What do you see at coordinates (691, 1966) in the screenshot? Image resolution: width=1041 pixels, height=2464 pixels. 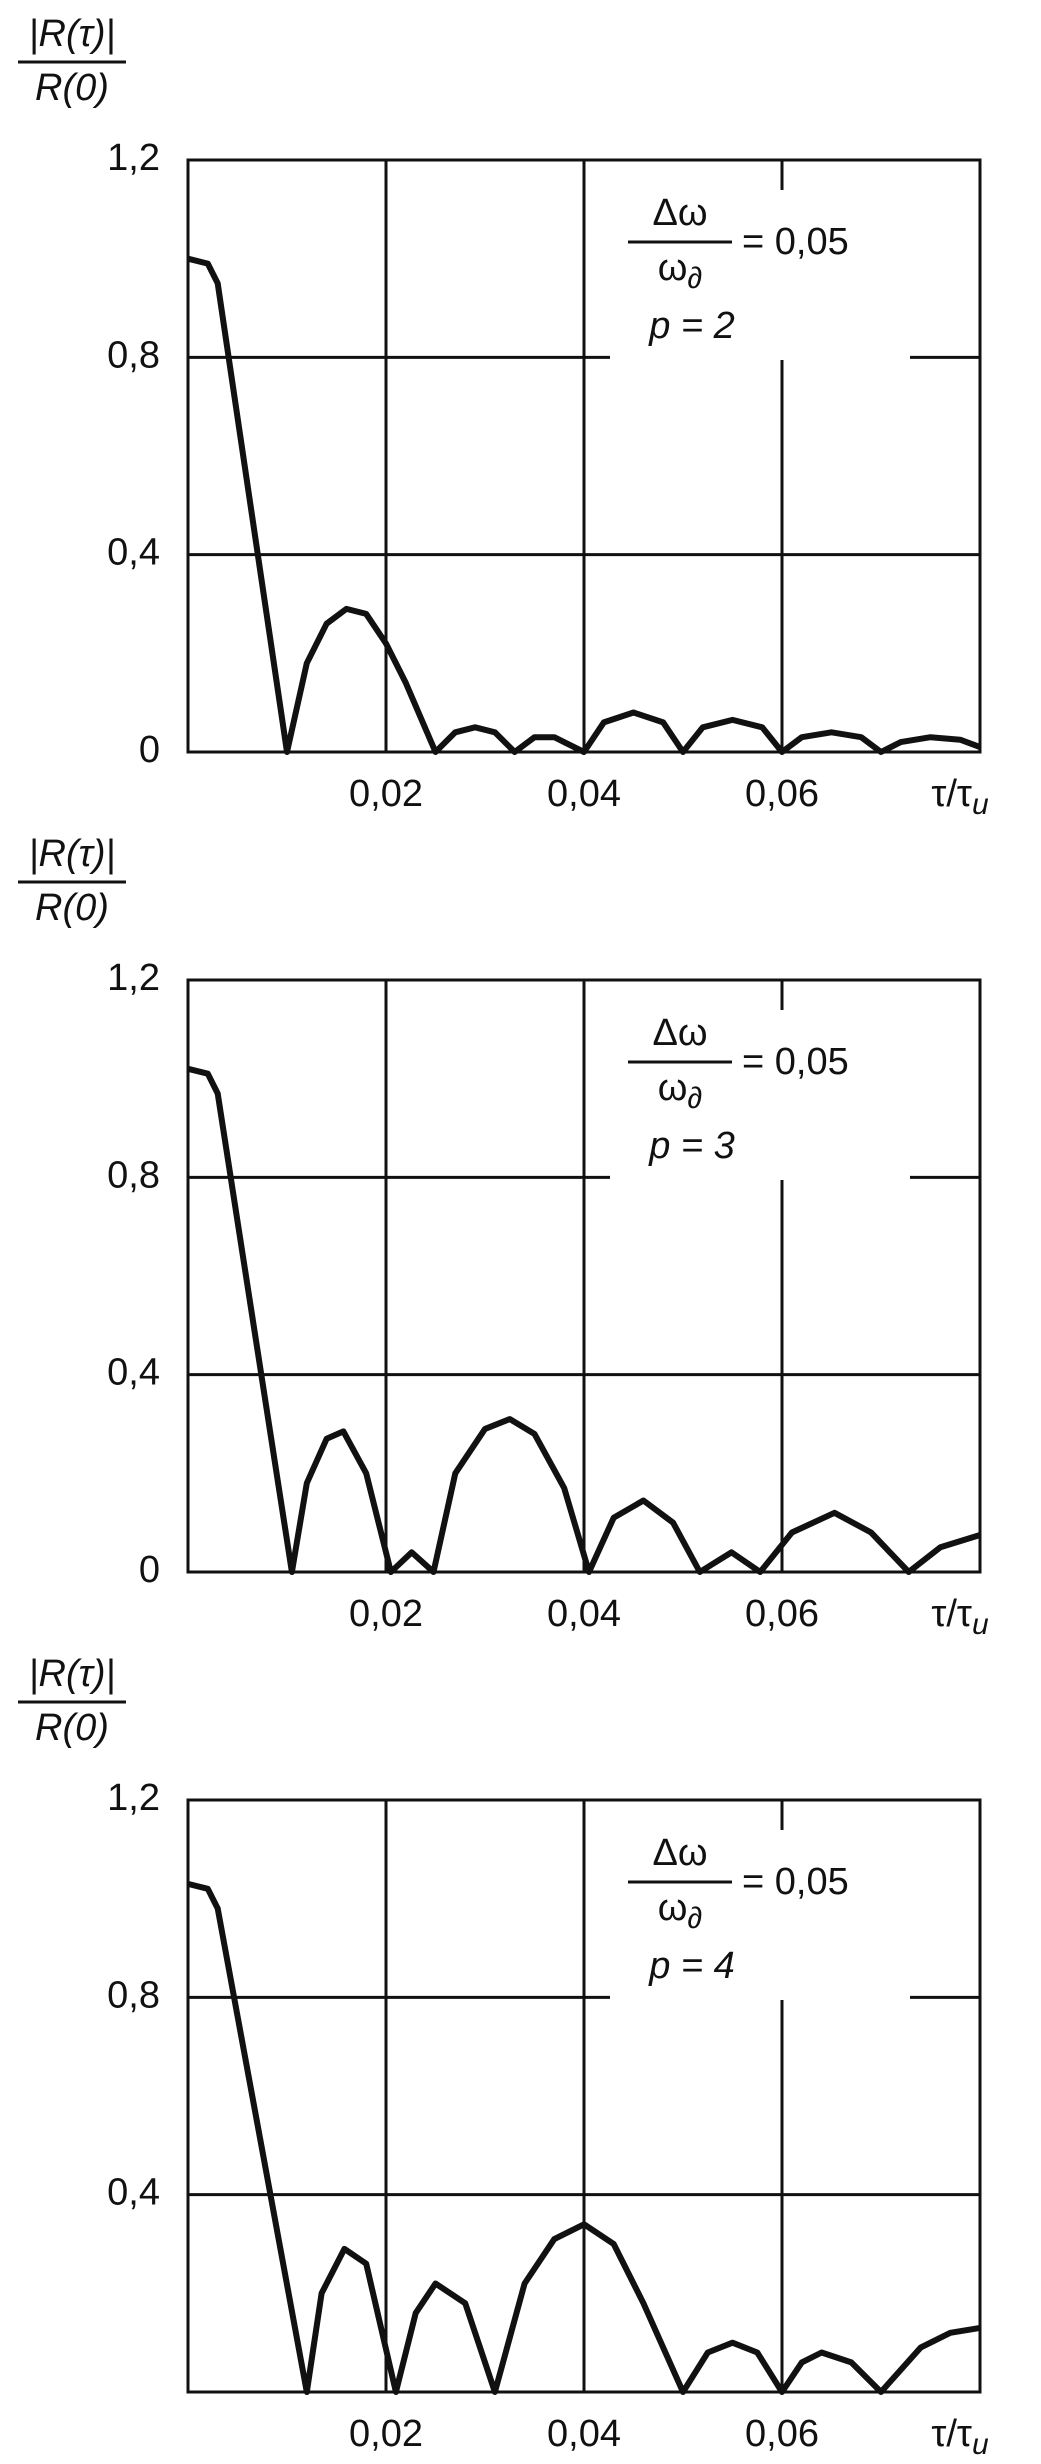 I see `annotation-param: p = 4` at bounding box center [691, 1966].